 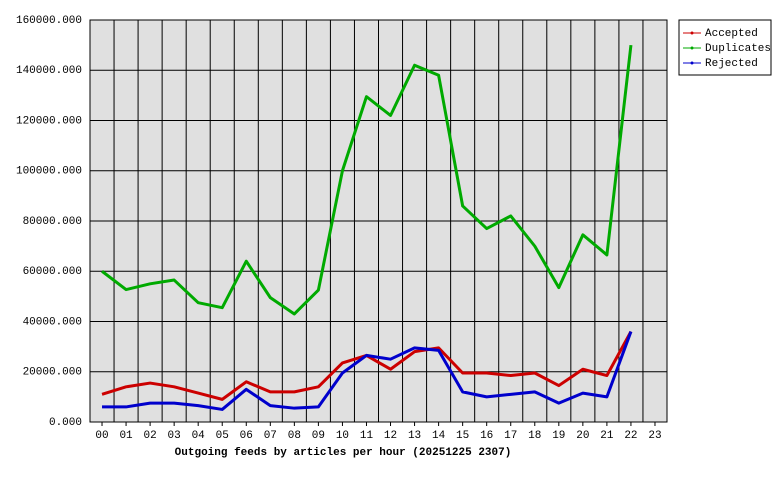 What do you see at coordinates (49, 71) in the screenshot?
I see `y-tick-label: 140000.000` at bounding box center [49, 71].